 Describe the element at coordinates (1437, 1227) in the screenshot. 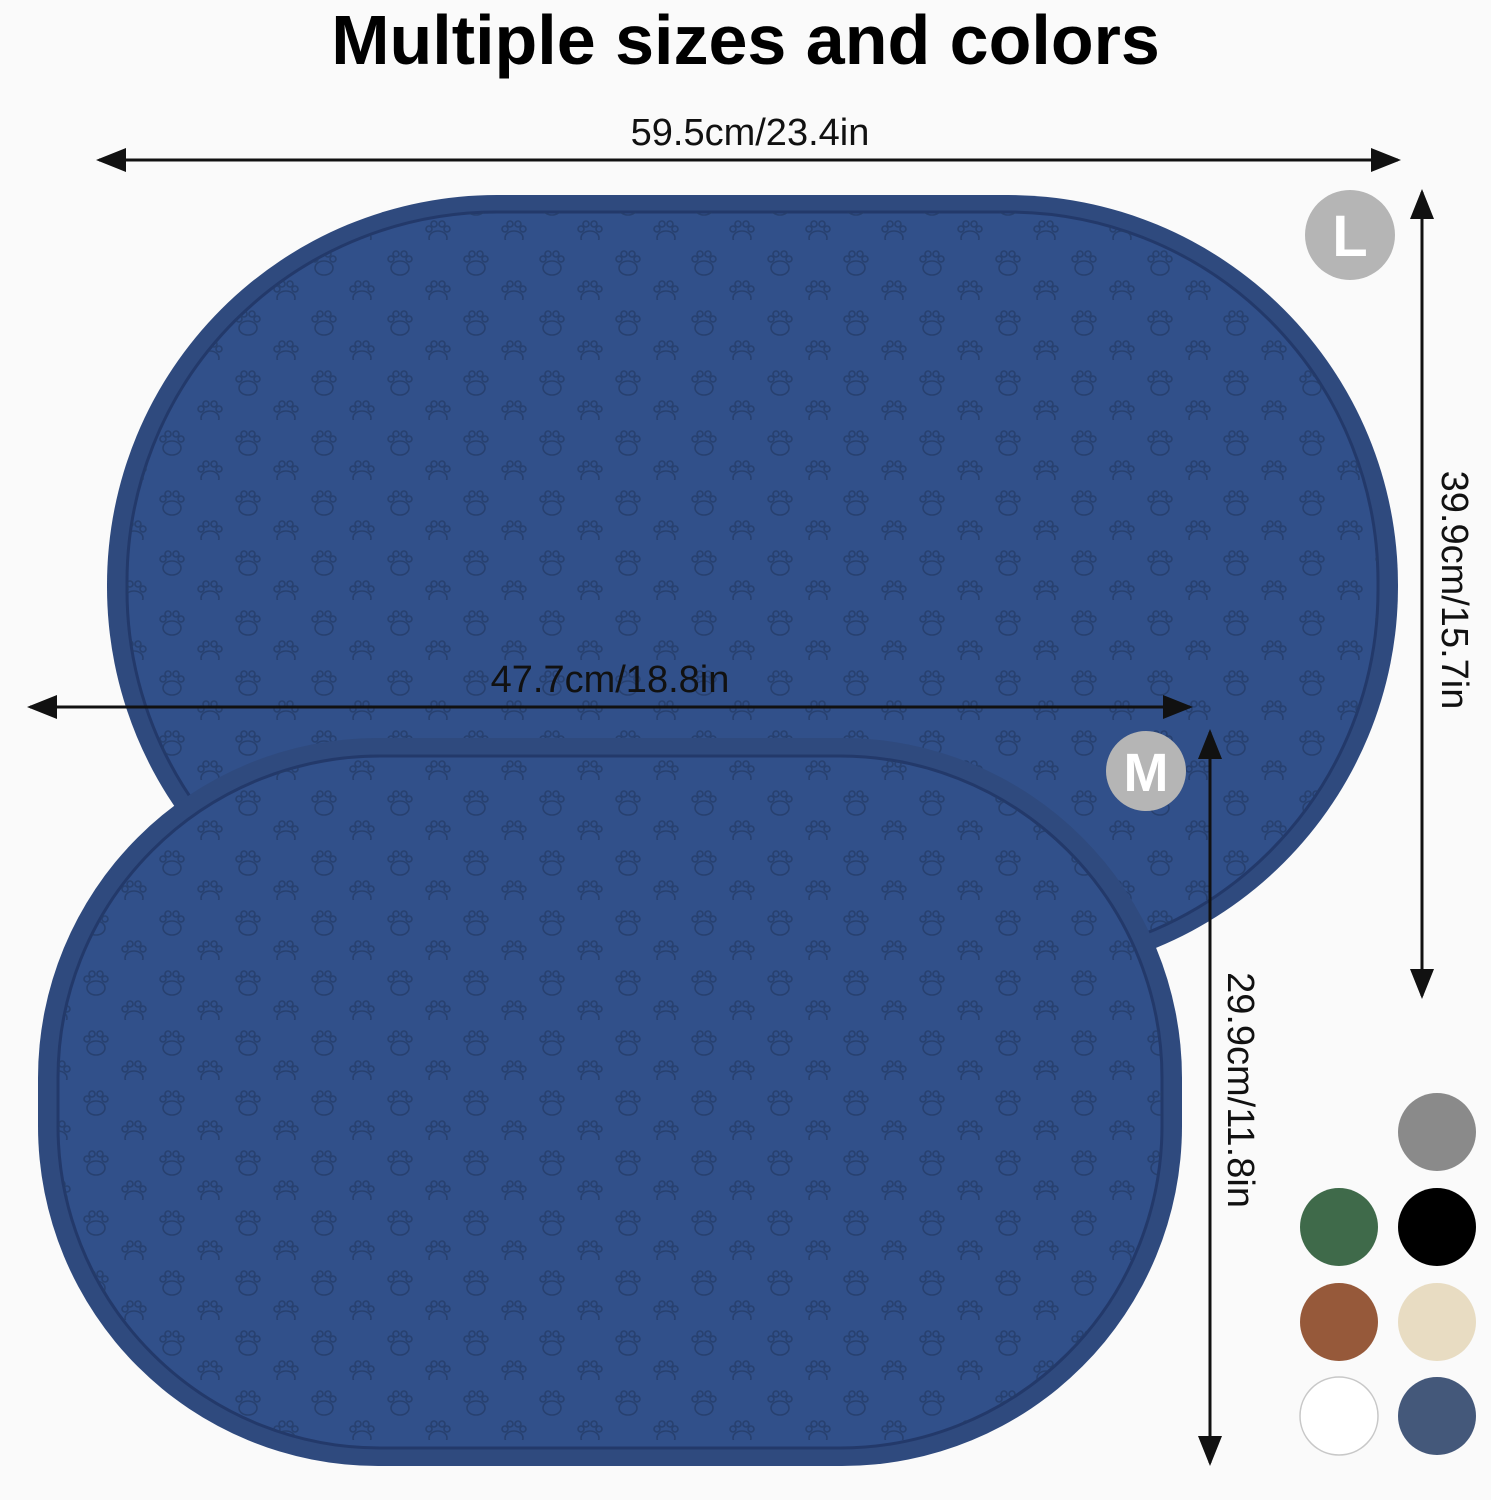

I see `swatch-black` at that location.